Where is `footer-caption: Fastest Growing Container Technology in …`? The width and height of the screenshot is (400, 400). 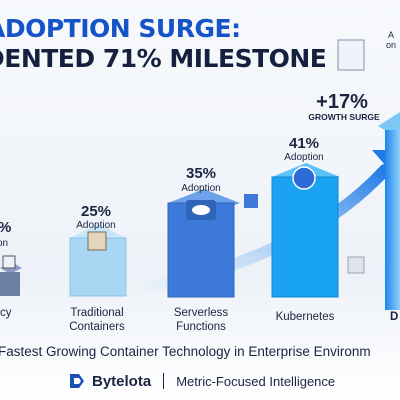 footer-caption: Fastest Growing Container Technology in … is located at coordinates (185, 351).